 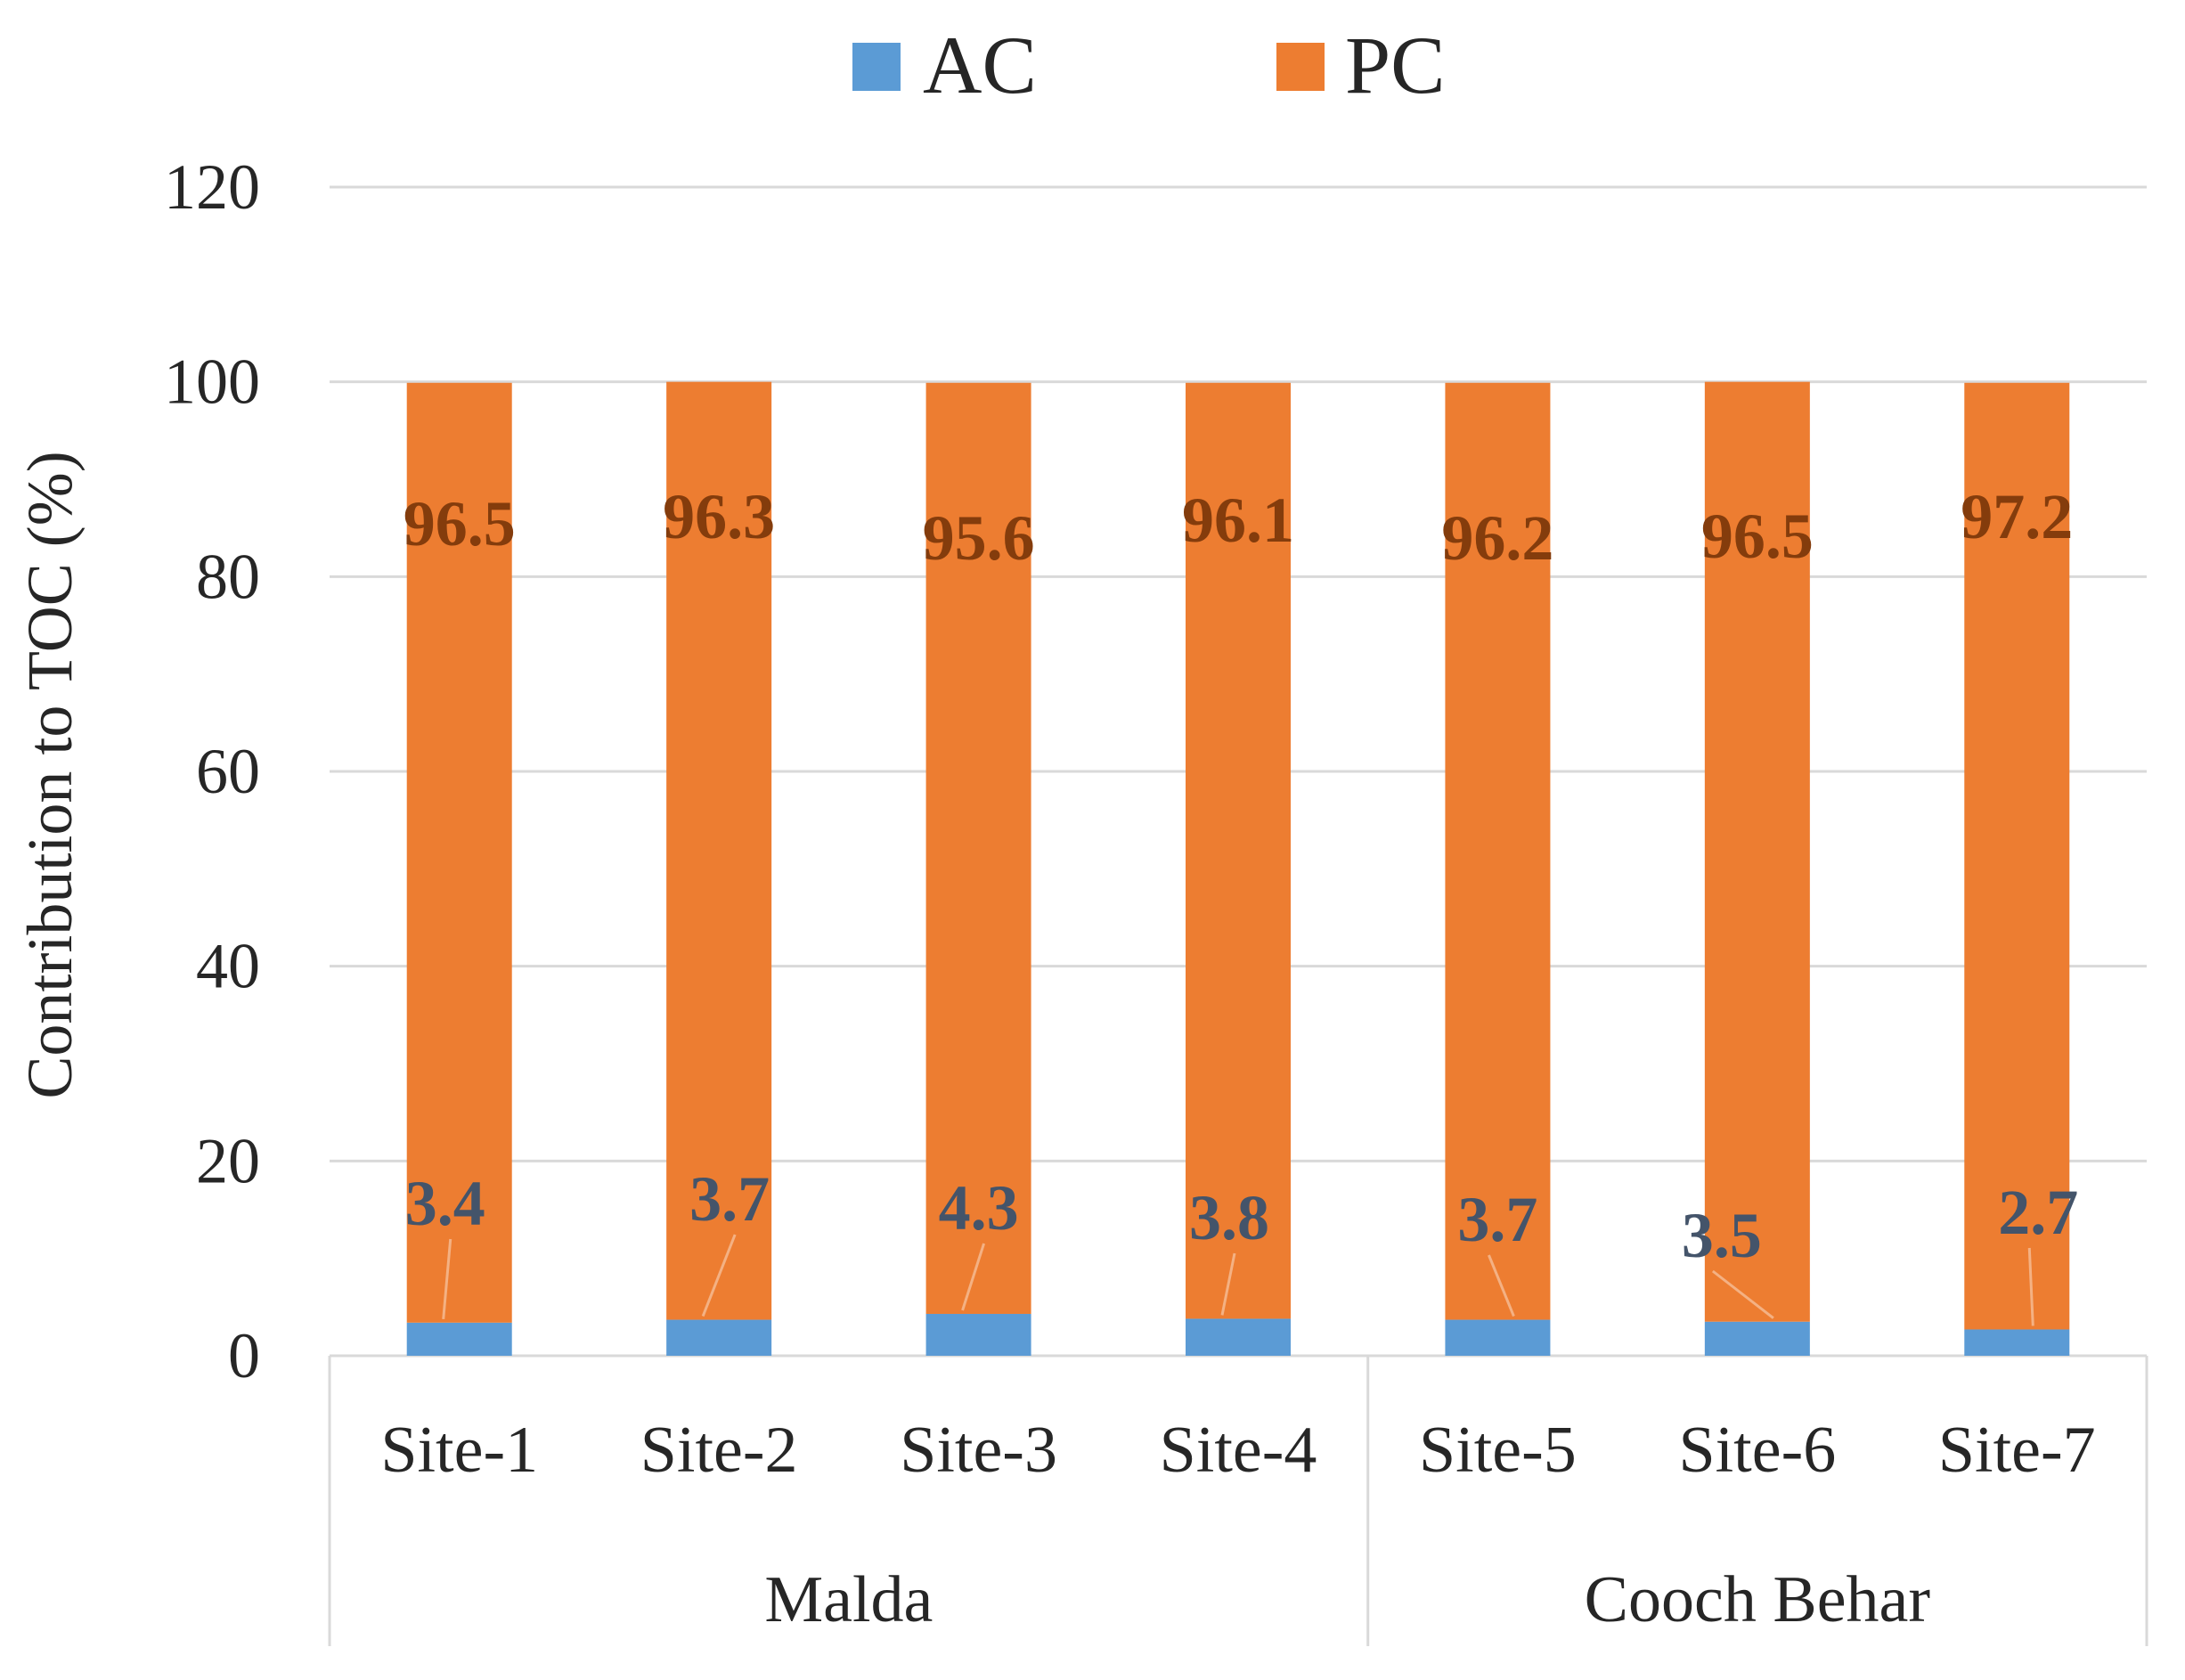 I want to click on x-tick-label: Site-2, so click(x=719, y=1450).